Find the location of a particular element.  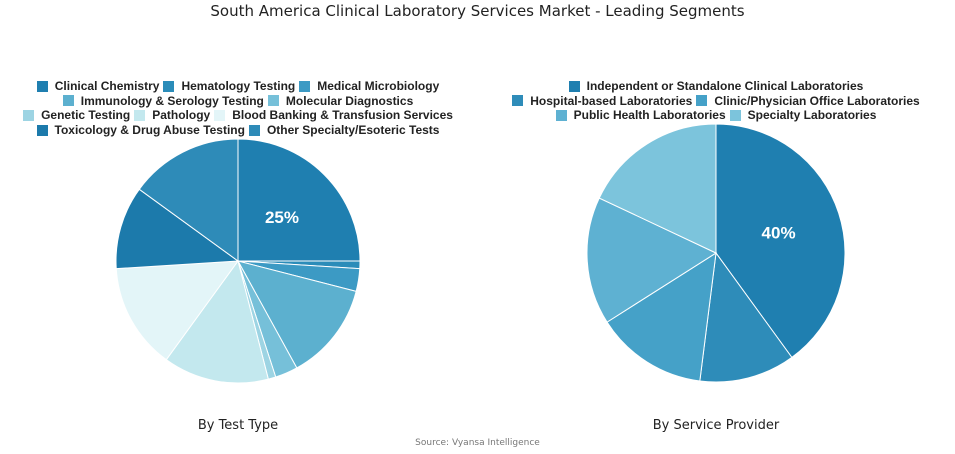

data-label: 40% is located at coordinates (779, 233).